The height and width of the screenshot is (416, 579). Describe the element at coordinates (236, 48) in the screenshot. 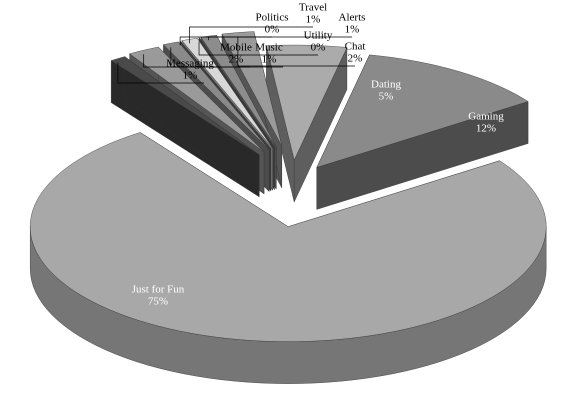

I see `slice-label: Mobile` at that location.